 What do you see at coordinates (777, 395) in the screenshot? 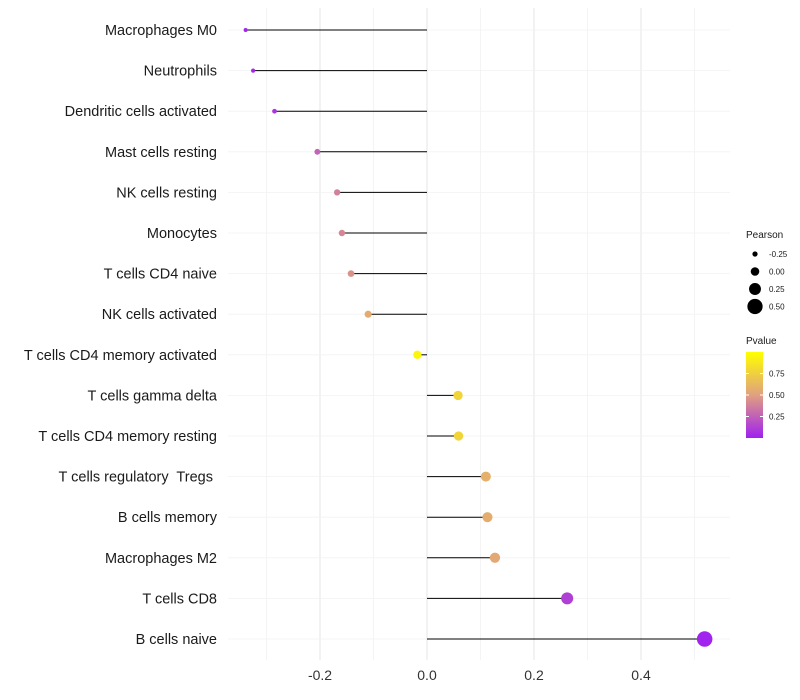
I see `color-legend-label: 0.50` at bounding box center [777, 395].